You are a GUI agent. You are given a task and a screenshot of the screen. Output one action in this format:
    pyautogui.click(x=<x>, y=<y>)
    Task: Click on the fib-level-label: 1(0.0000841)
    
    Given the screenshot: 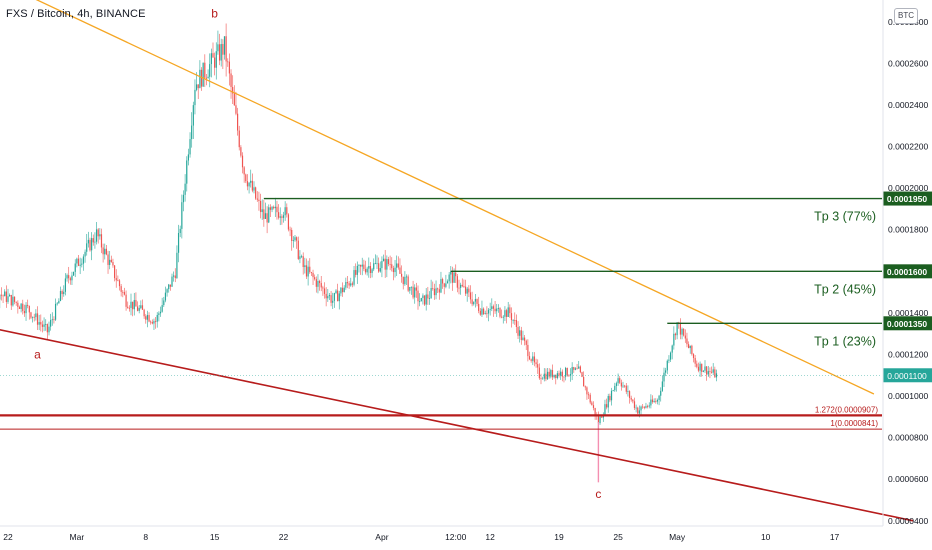 What is the action you would take?
    pyautogui.click(x=854, y=423)
    